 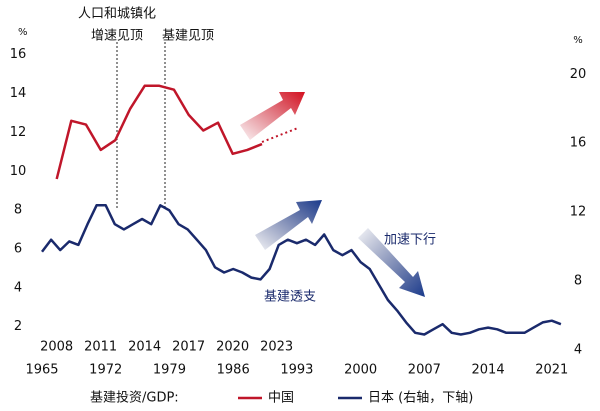 I want to click on x2-tick-label: 2021, so click(x=551, y=370).